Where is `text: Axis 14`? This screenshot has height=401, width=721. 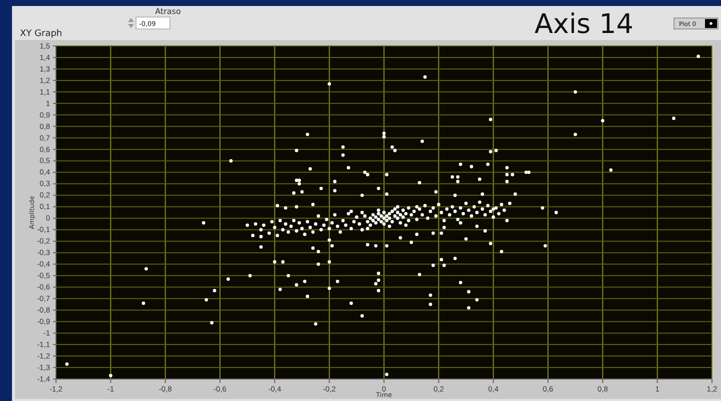
text: Axis 14 is located at coordinates (584, 24).